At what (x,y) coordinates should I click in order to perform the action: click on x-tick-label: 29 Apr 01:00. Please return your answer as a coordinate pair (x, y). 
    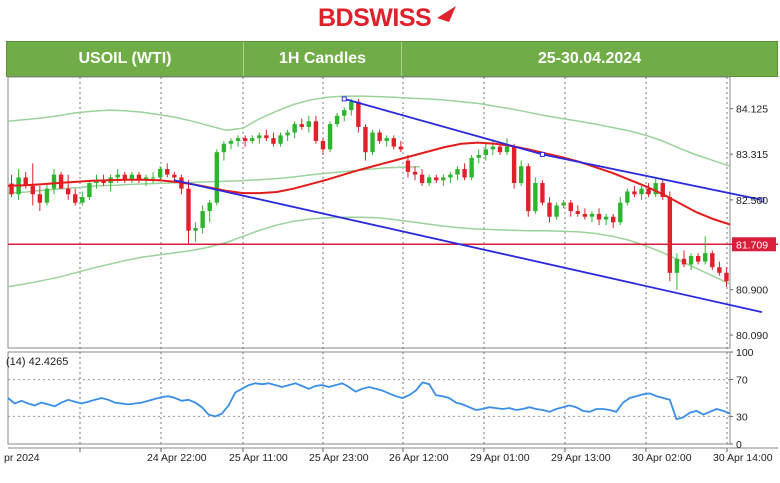
    Looking at the image, I should click on (500, 458).